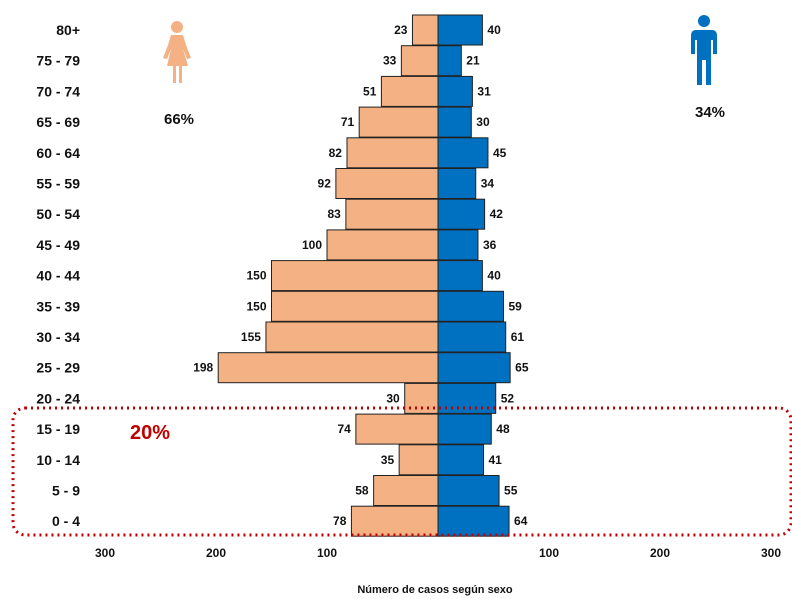  I want to click on female-value-label: 33, so click(390, 61).